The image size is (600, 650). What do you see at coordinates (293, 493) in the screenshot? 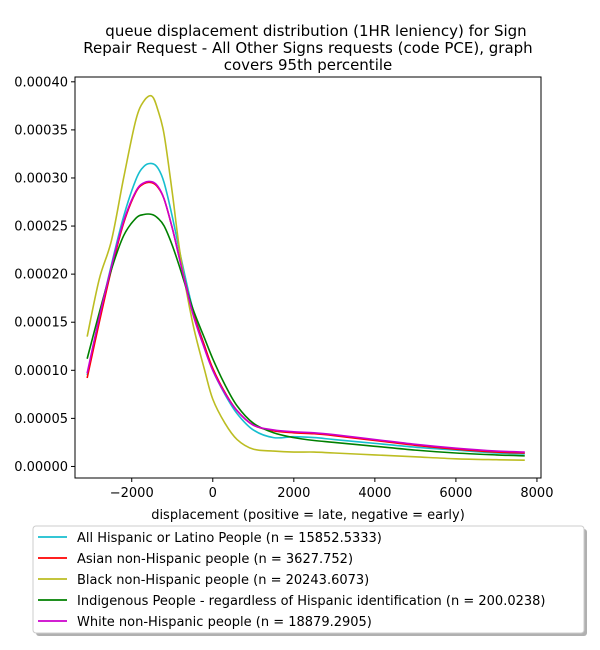
I see `x-tick-label-2: 2000` at bounding box center [293, 493].